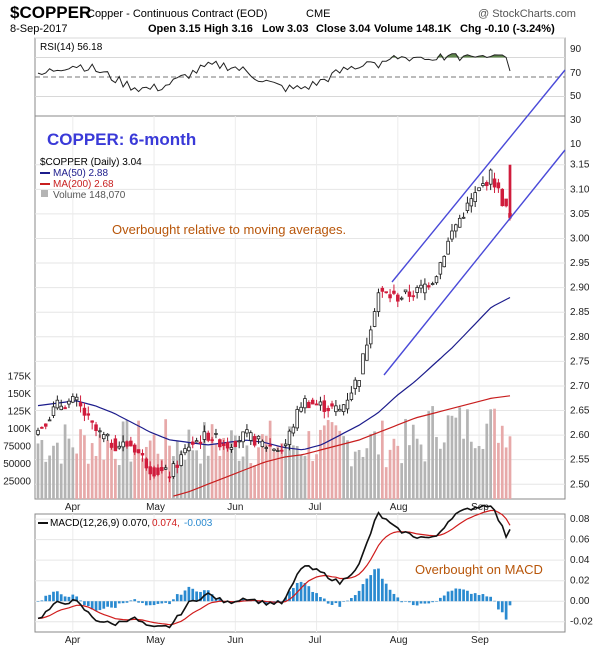 This screenshot has width=603, height=658. Describe the element at coordinates (229, 229) in the screenshot. I see `overbought-ma-annotation: Overbought relative to moving averages.` at that location.